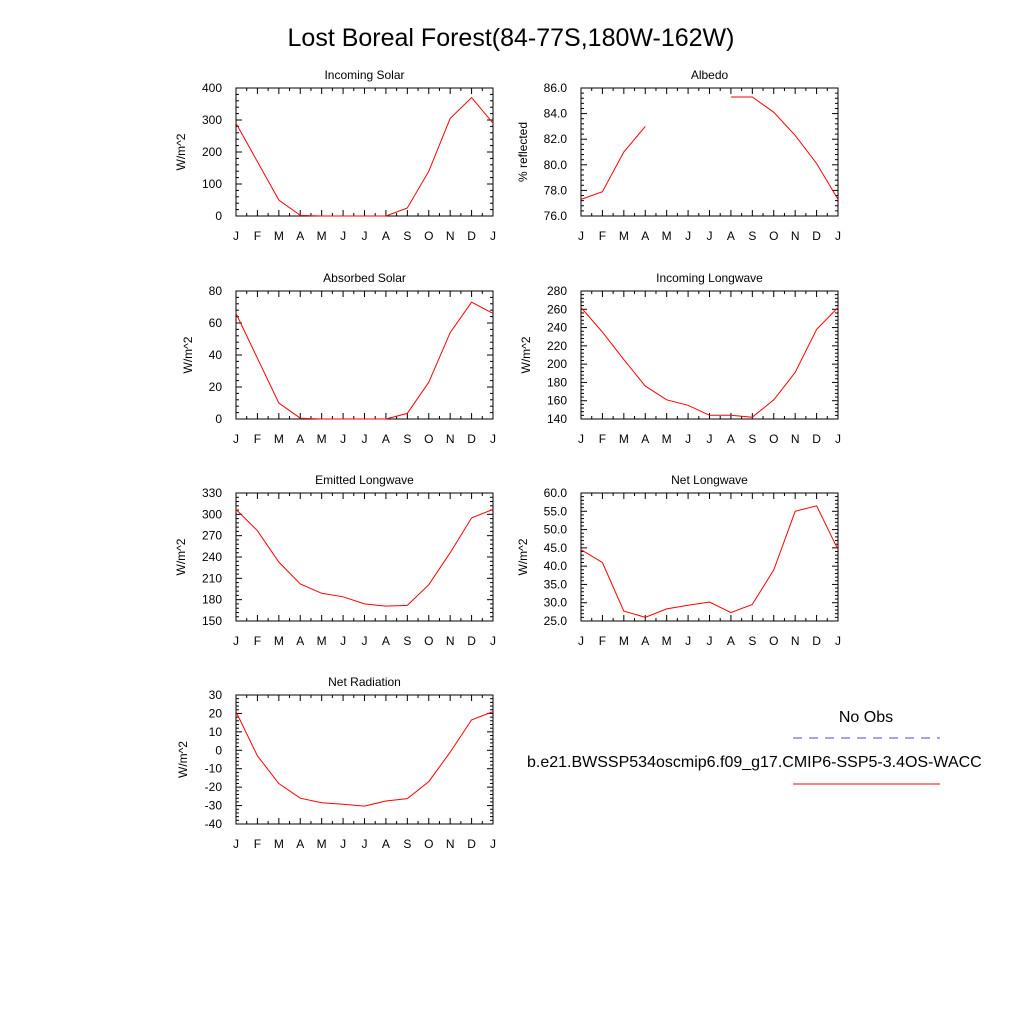 This screenshot has height=1024, width=1024. What do you see at coordinates (407, 641) in the screenshot?
I see `emitted-longwave-xtick-label: S` at bounding box center [407, 641].